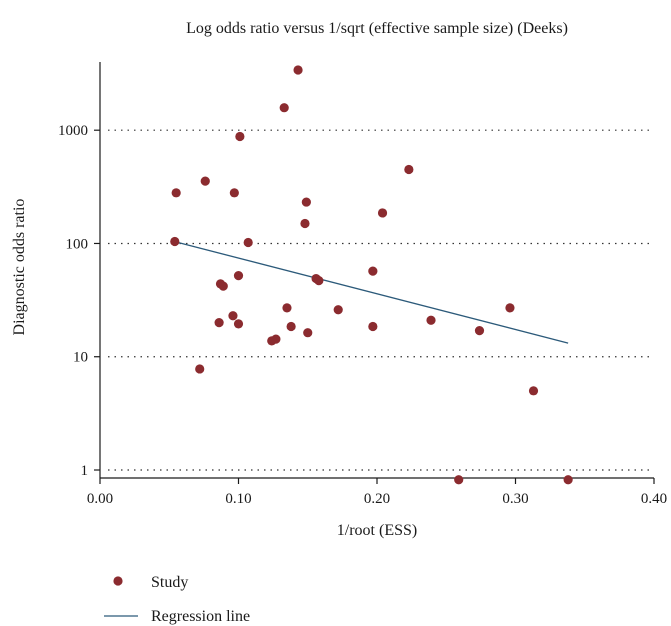 Image resolution: width=671 pixels, height=626 pixels. I want to click on x-tick-label: 0.20, so click(377, 499).